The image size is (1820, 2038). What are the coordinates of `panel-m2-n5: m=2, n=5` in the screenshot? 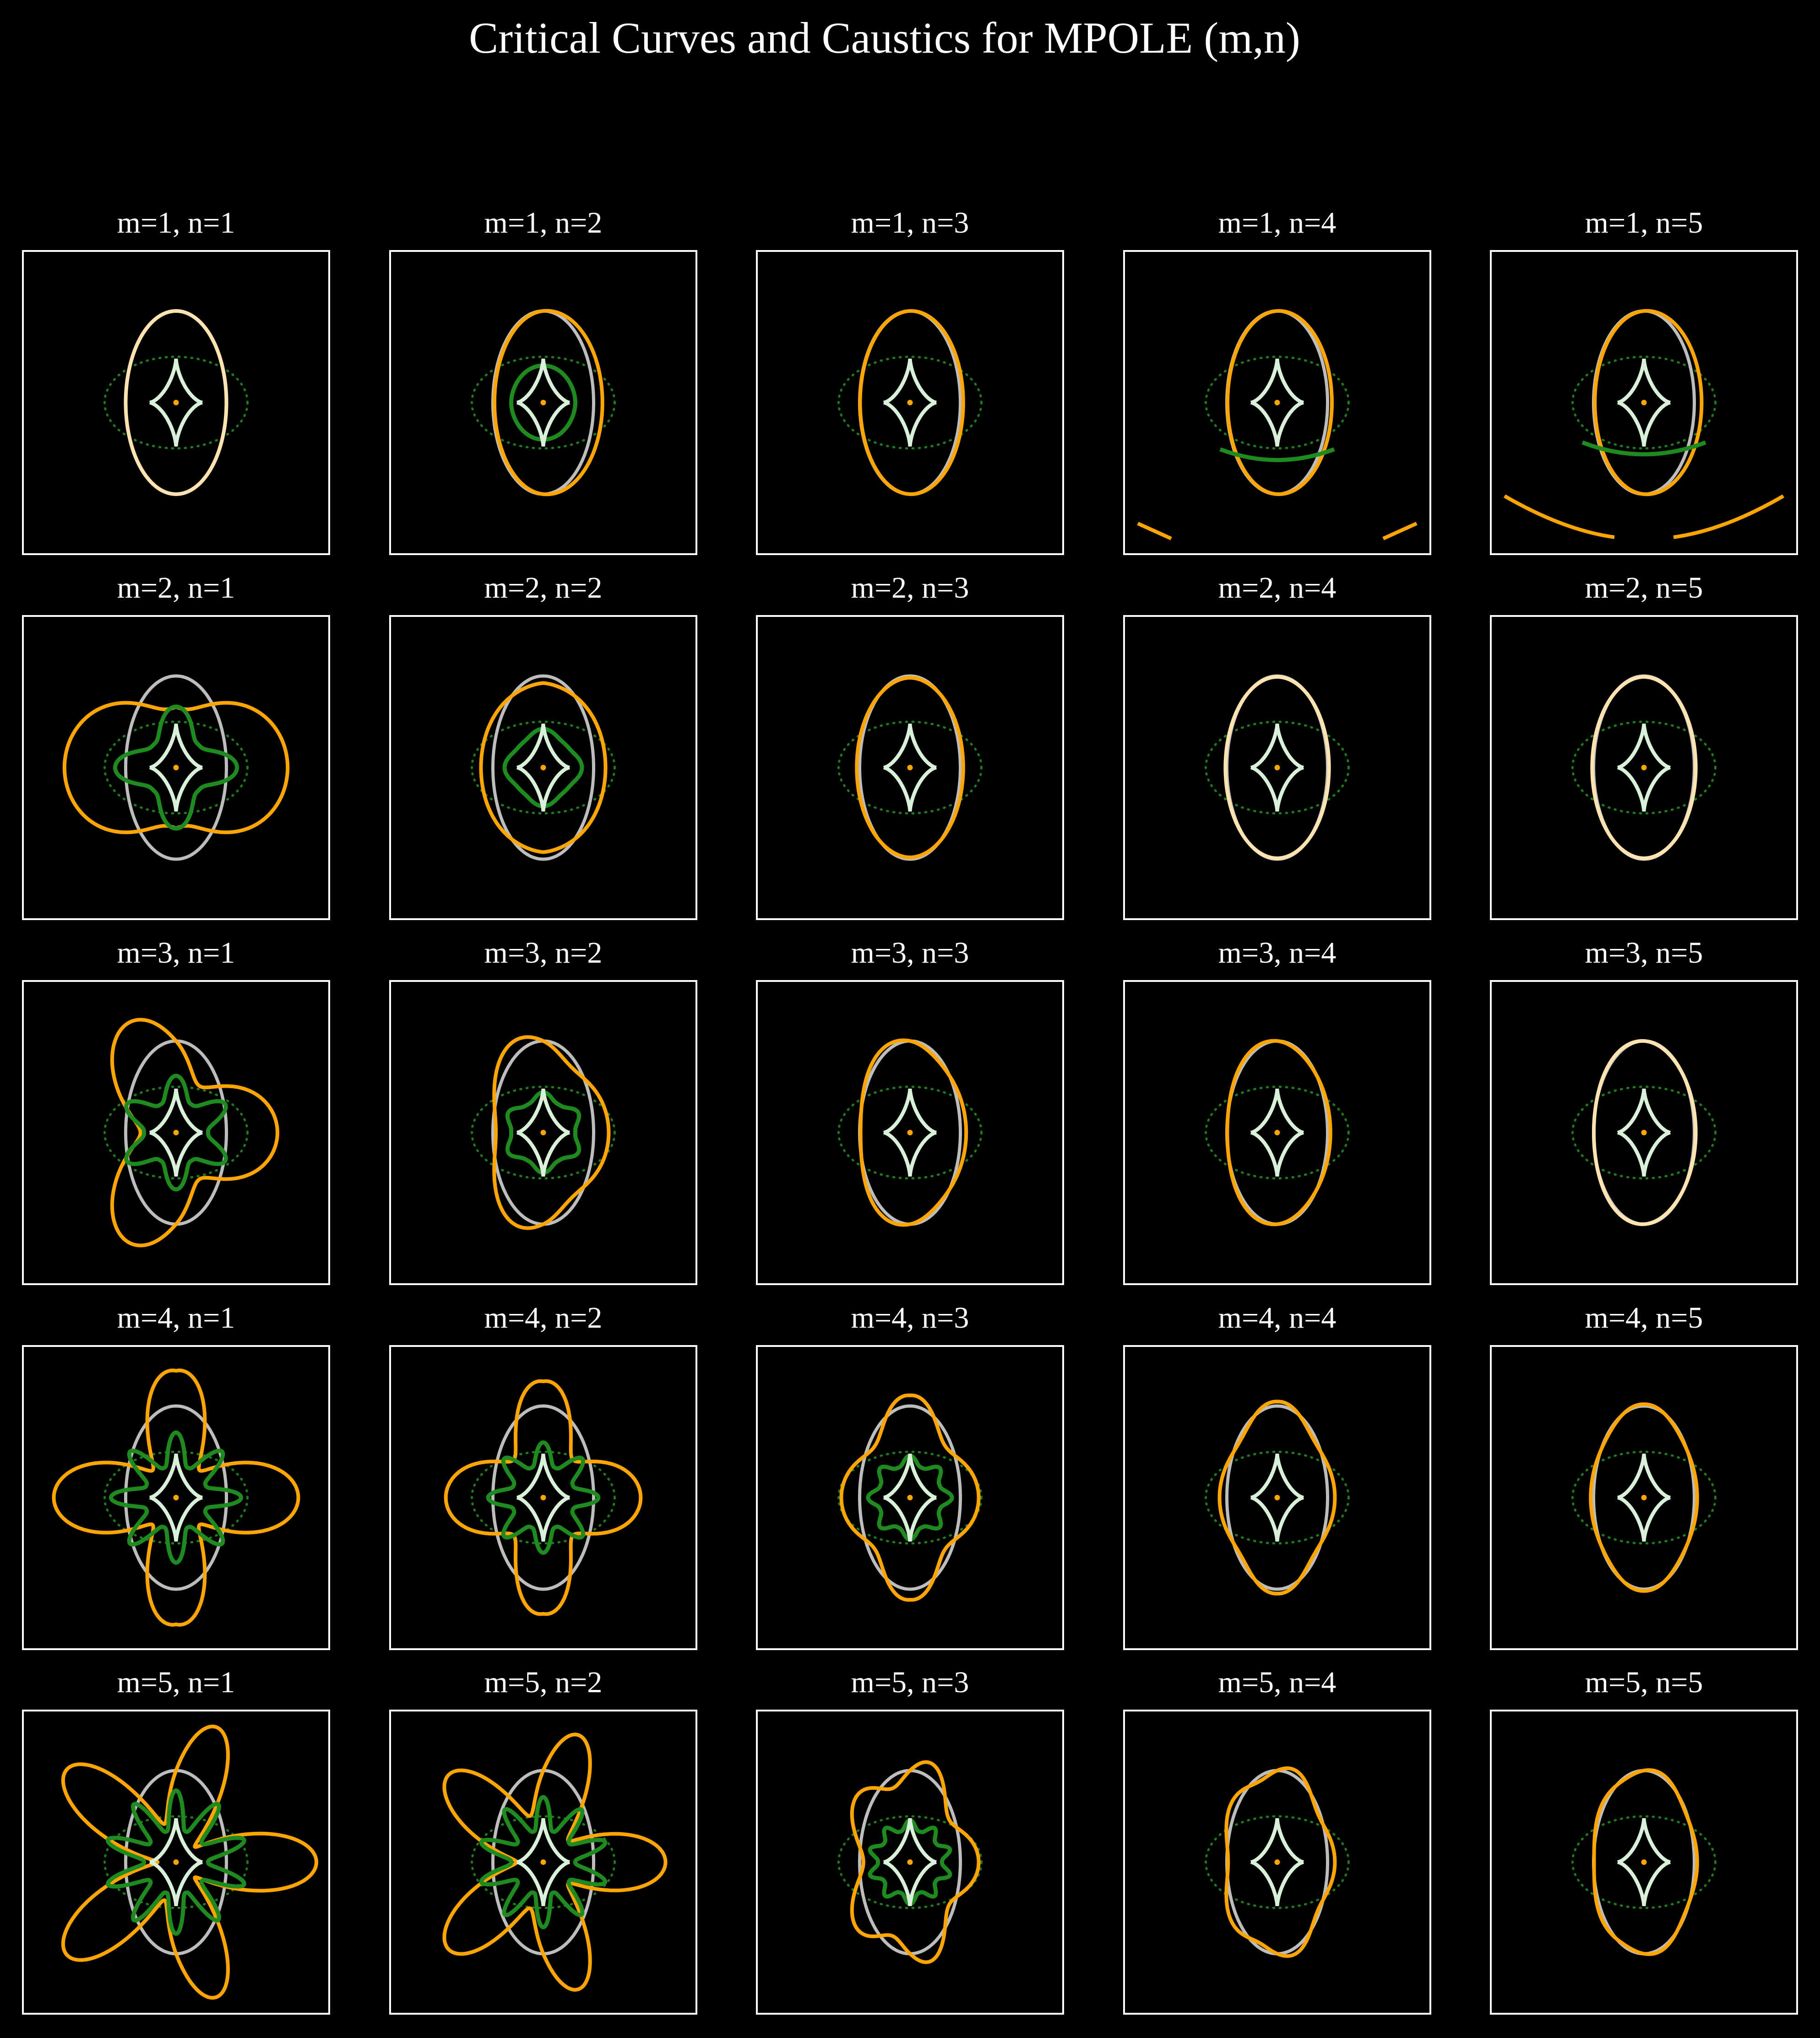 It's located at (1644, 745).